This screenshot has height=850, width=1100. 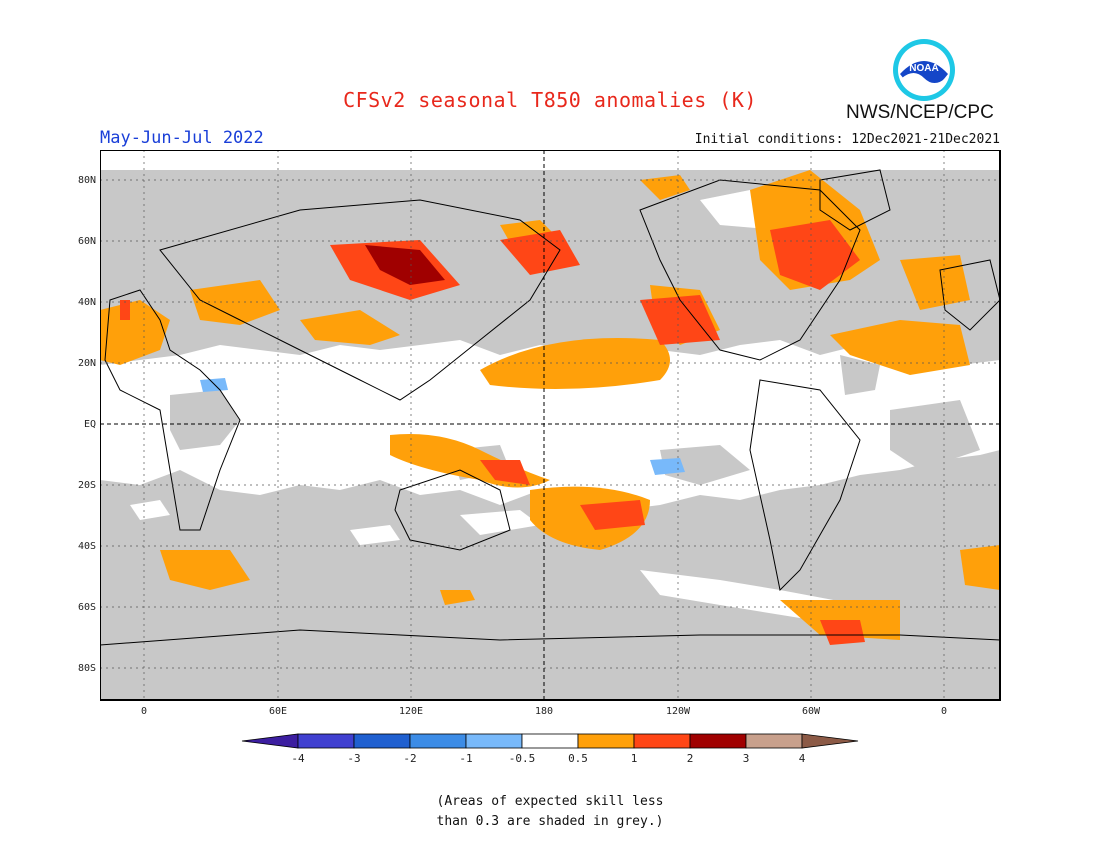 I want to click on lat-label: 20N, so click(x=87, y=363).